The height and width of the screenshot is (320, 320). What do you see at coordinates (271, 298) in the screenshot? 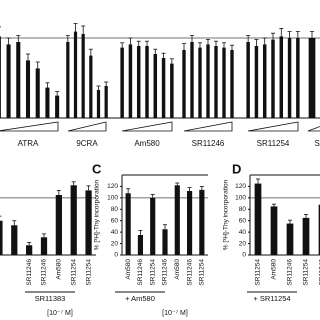
I see `group-label: + SR11254` at bounding box center [271, 298].